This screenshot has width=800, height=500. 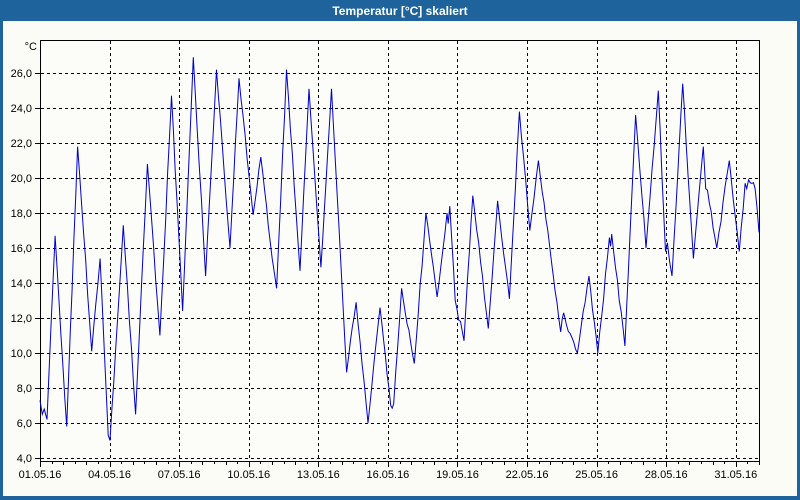 I want to click on y-tick-label: 22,0, so click(x=21, y=144).